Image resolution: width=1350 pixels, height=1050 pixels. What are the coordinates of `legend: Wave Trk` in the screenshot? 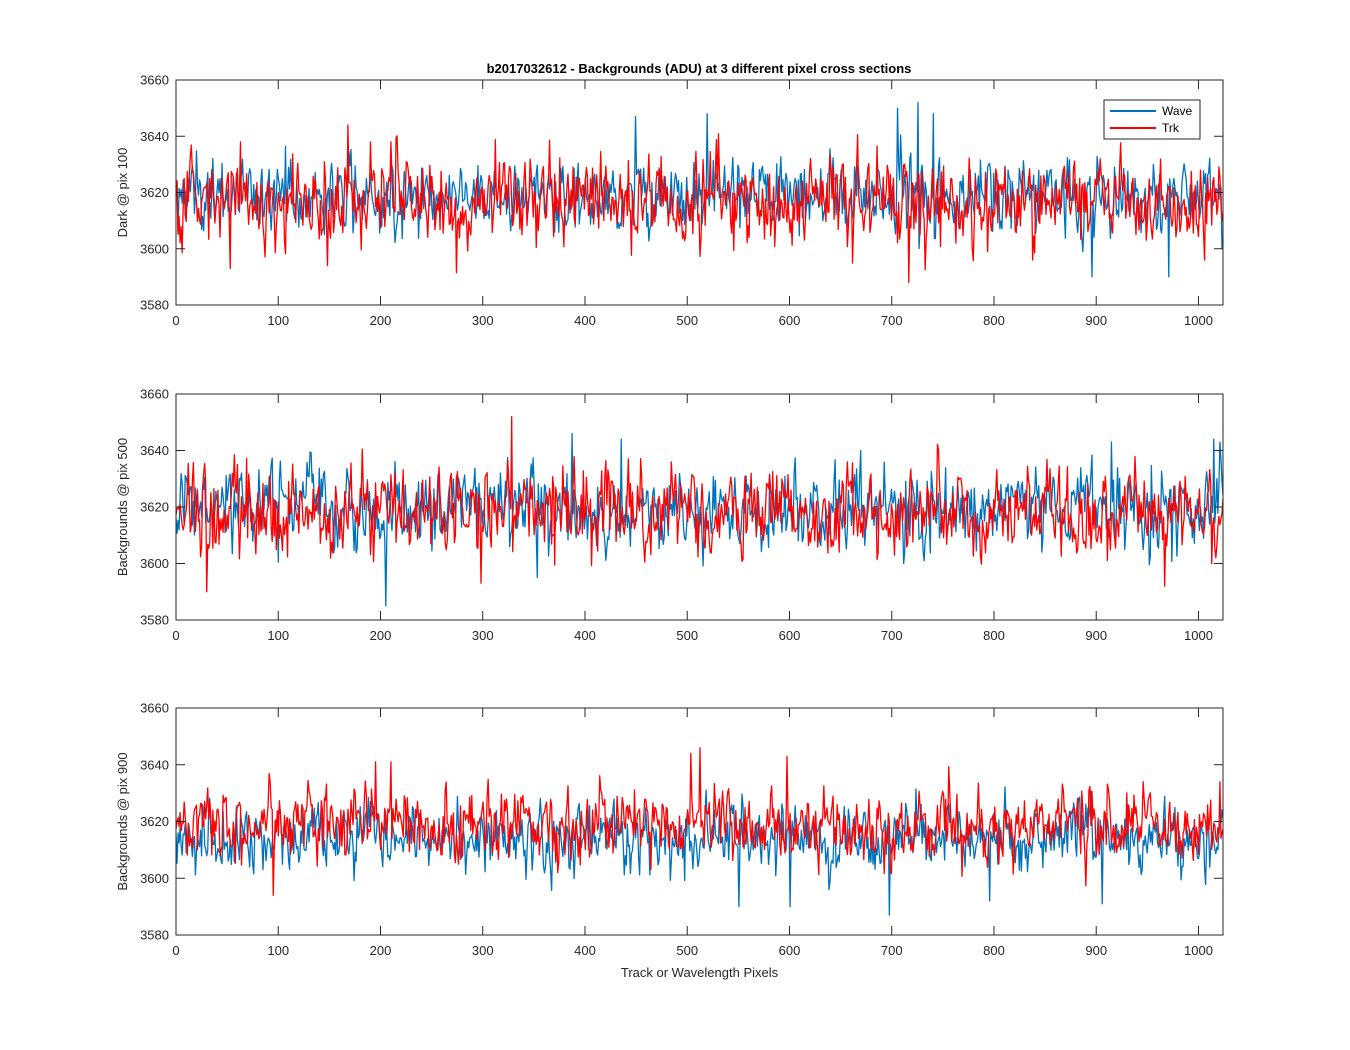 It's located at (1152, 119).